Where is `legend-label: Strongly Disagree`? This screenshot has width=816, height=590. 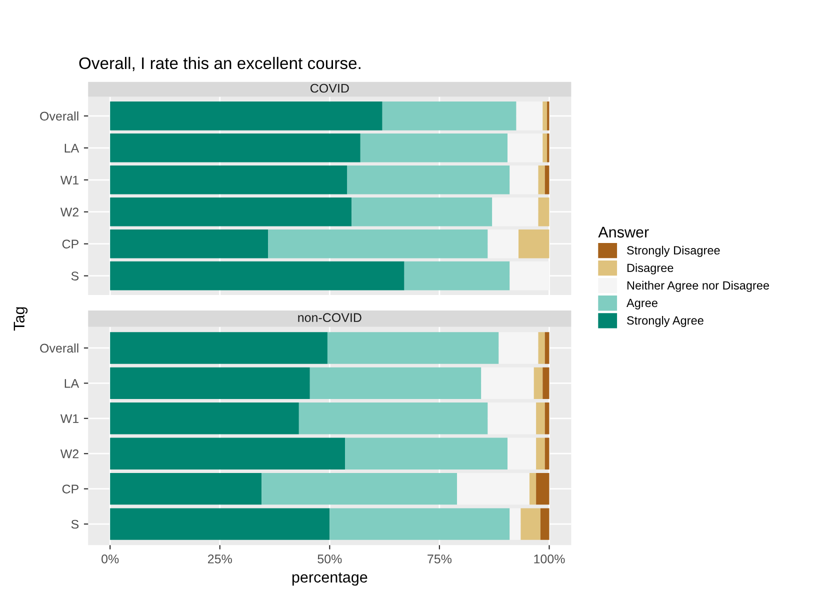
legend-label: Strongly Disagree is located at coordinates (673, 251).